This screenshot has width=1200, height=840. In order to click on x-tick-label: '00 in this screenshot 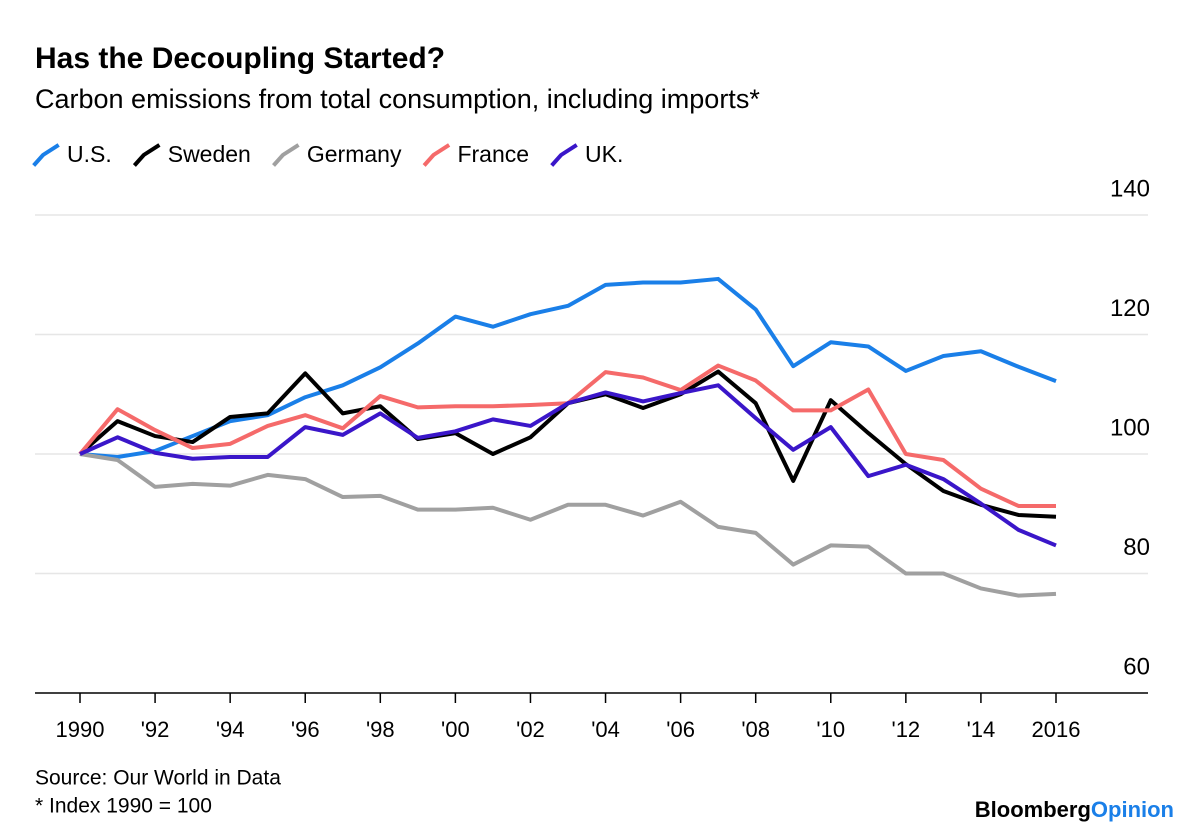, I will do `click(455, 729)`.